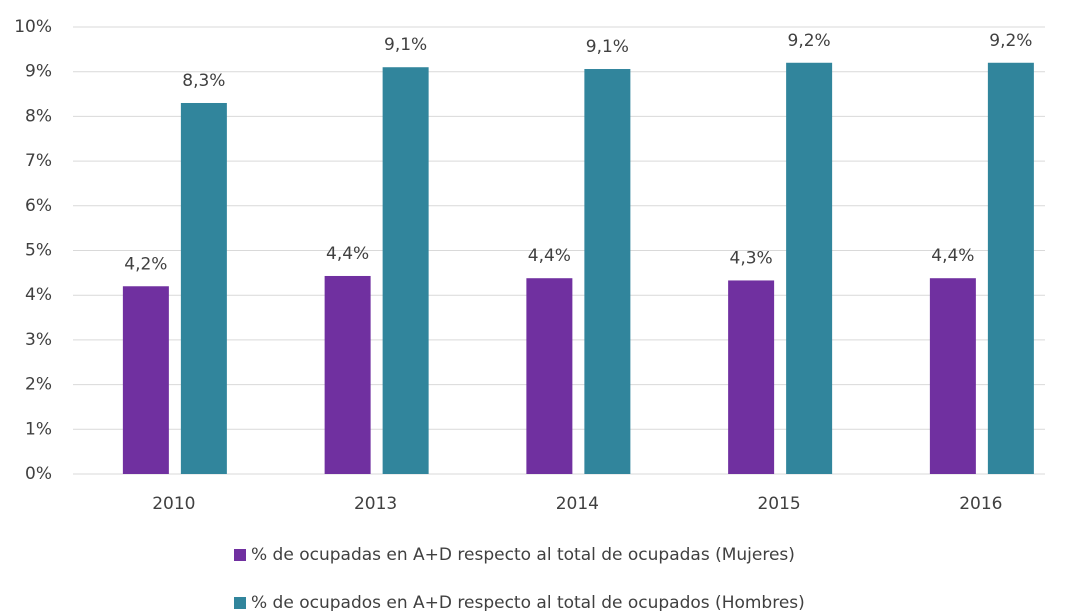 The height and width of the screenshot is (611, 1068). What do you see at coordinates (38, 251) in the screenshot?
I see `y-tick-label: 5%` at bounding box center [38, 251].